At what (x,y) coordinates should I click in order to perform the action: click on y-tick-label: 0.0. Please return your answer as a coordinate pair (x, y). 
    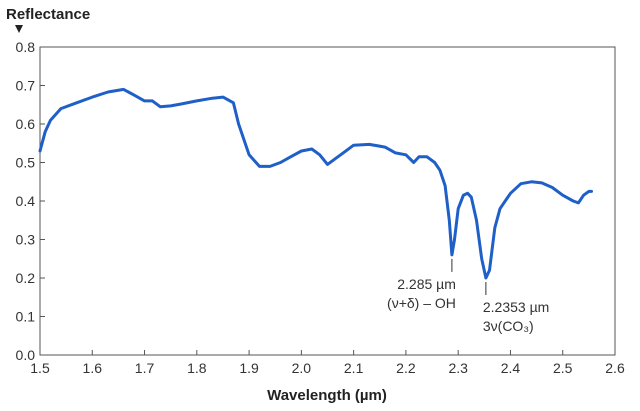
    Looking at the image, I should click on (26, 355).